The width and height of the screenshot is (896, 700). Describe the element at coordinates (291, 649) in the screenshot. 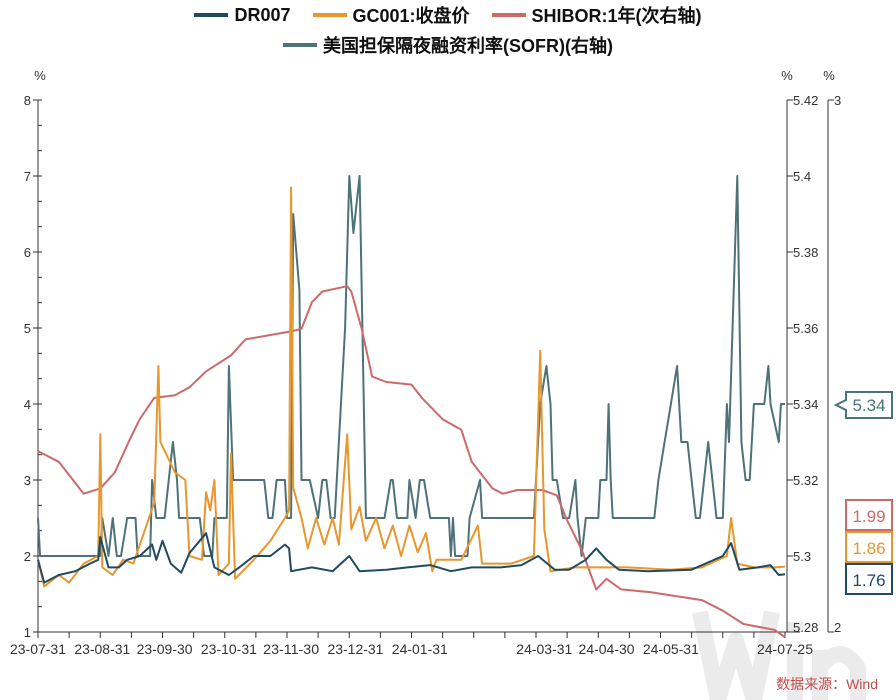

I see `x-axis-tick-label: 23-11-30` at that location.